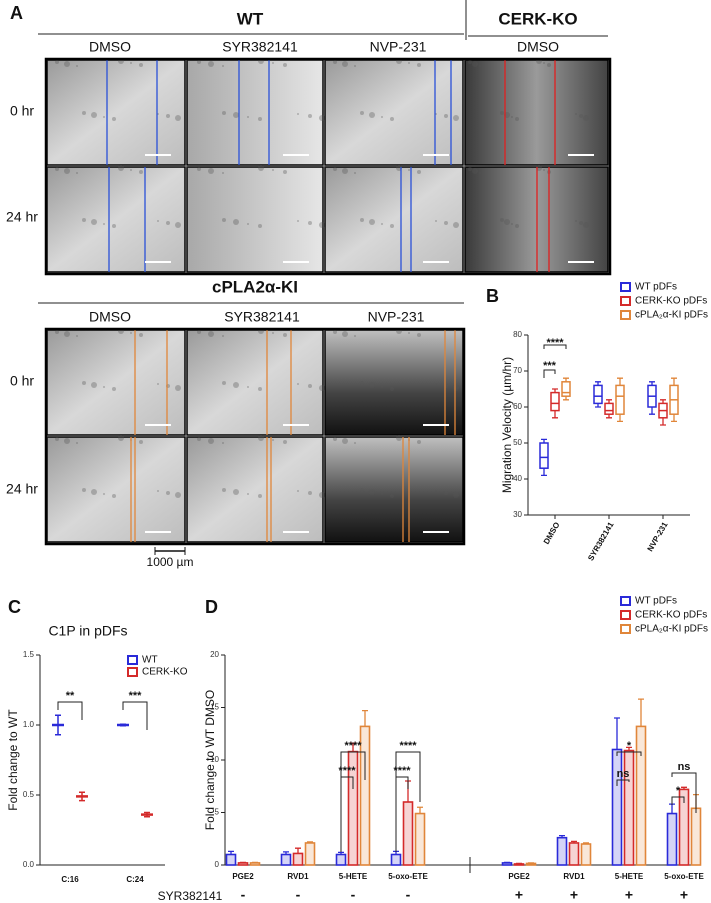  What do you see at coordinates (243, 876) in the screenshot?
I see `x-tick-label: PGE2` at bounding box center [243, 876].